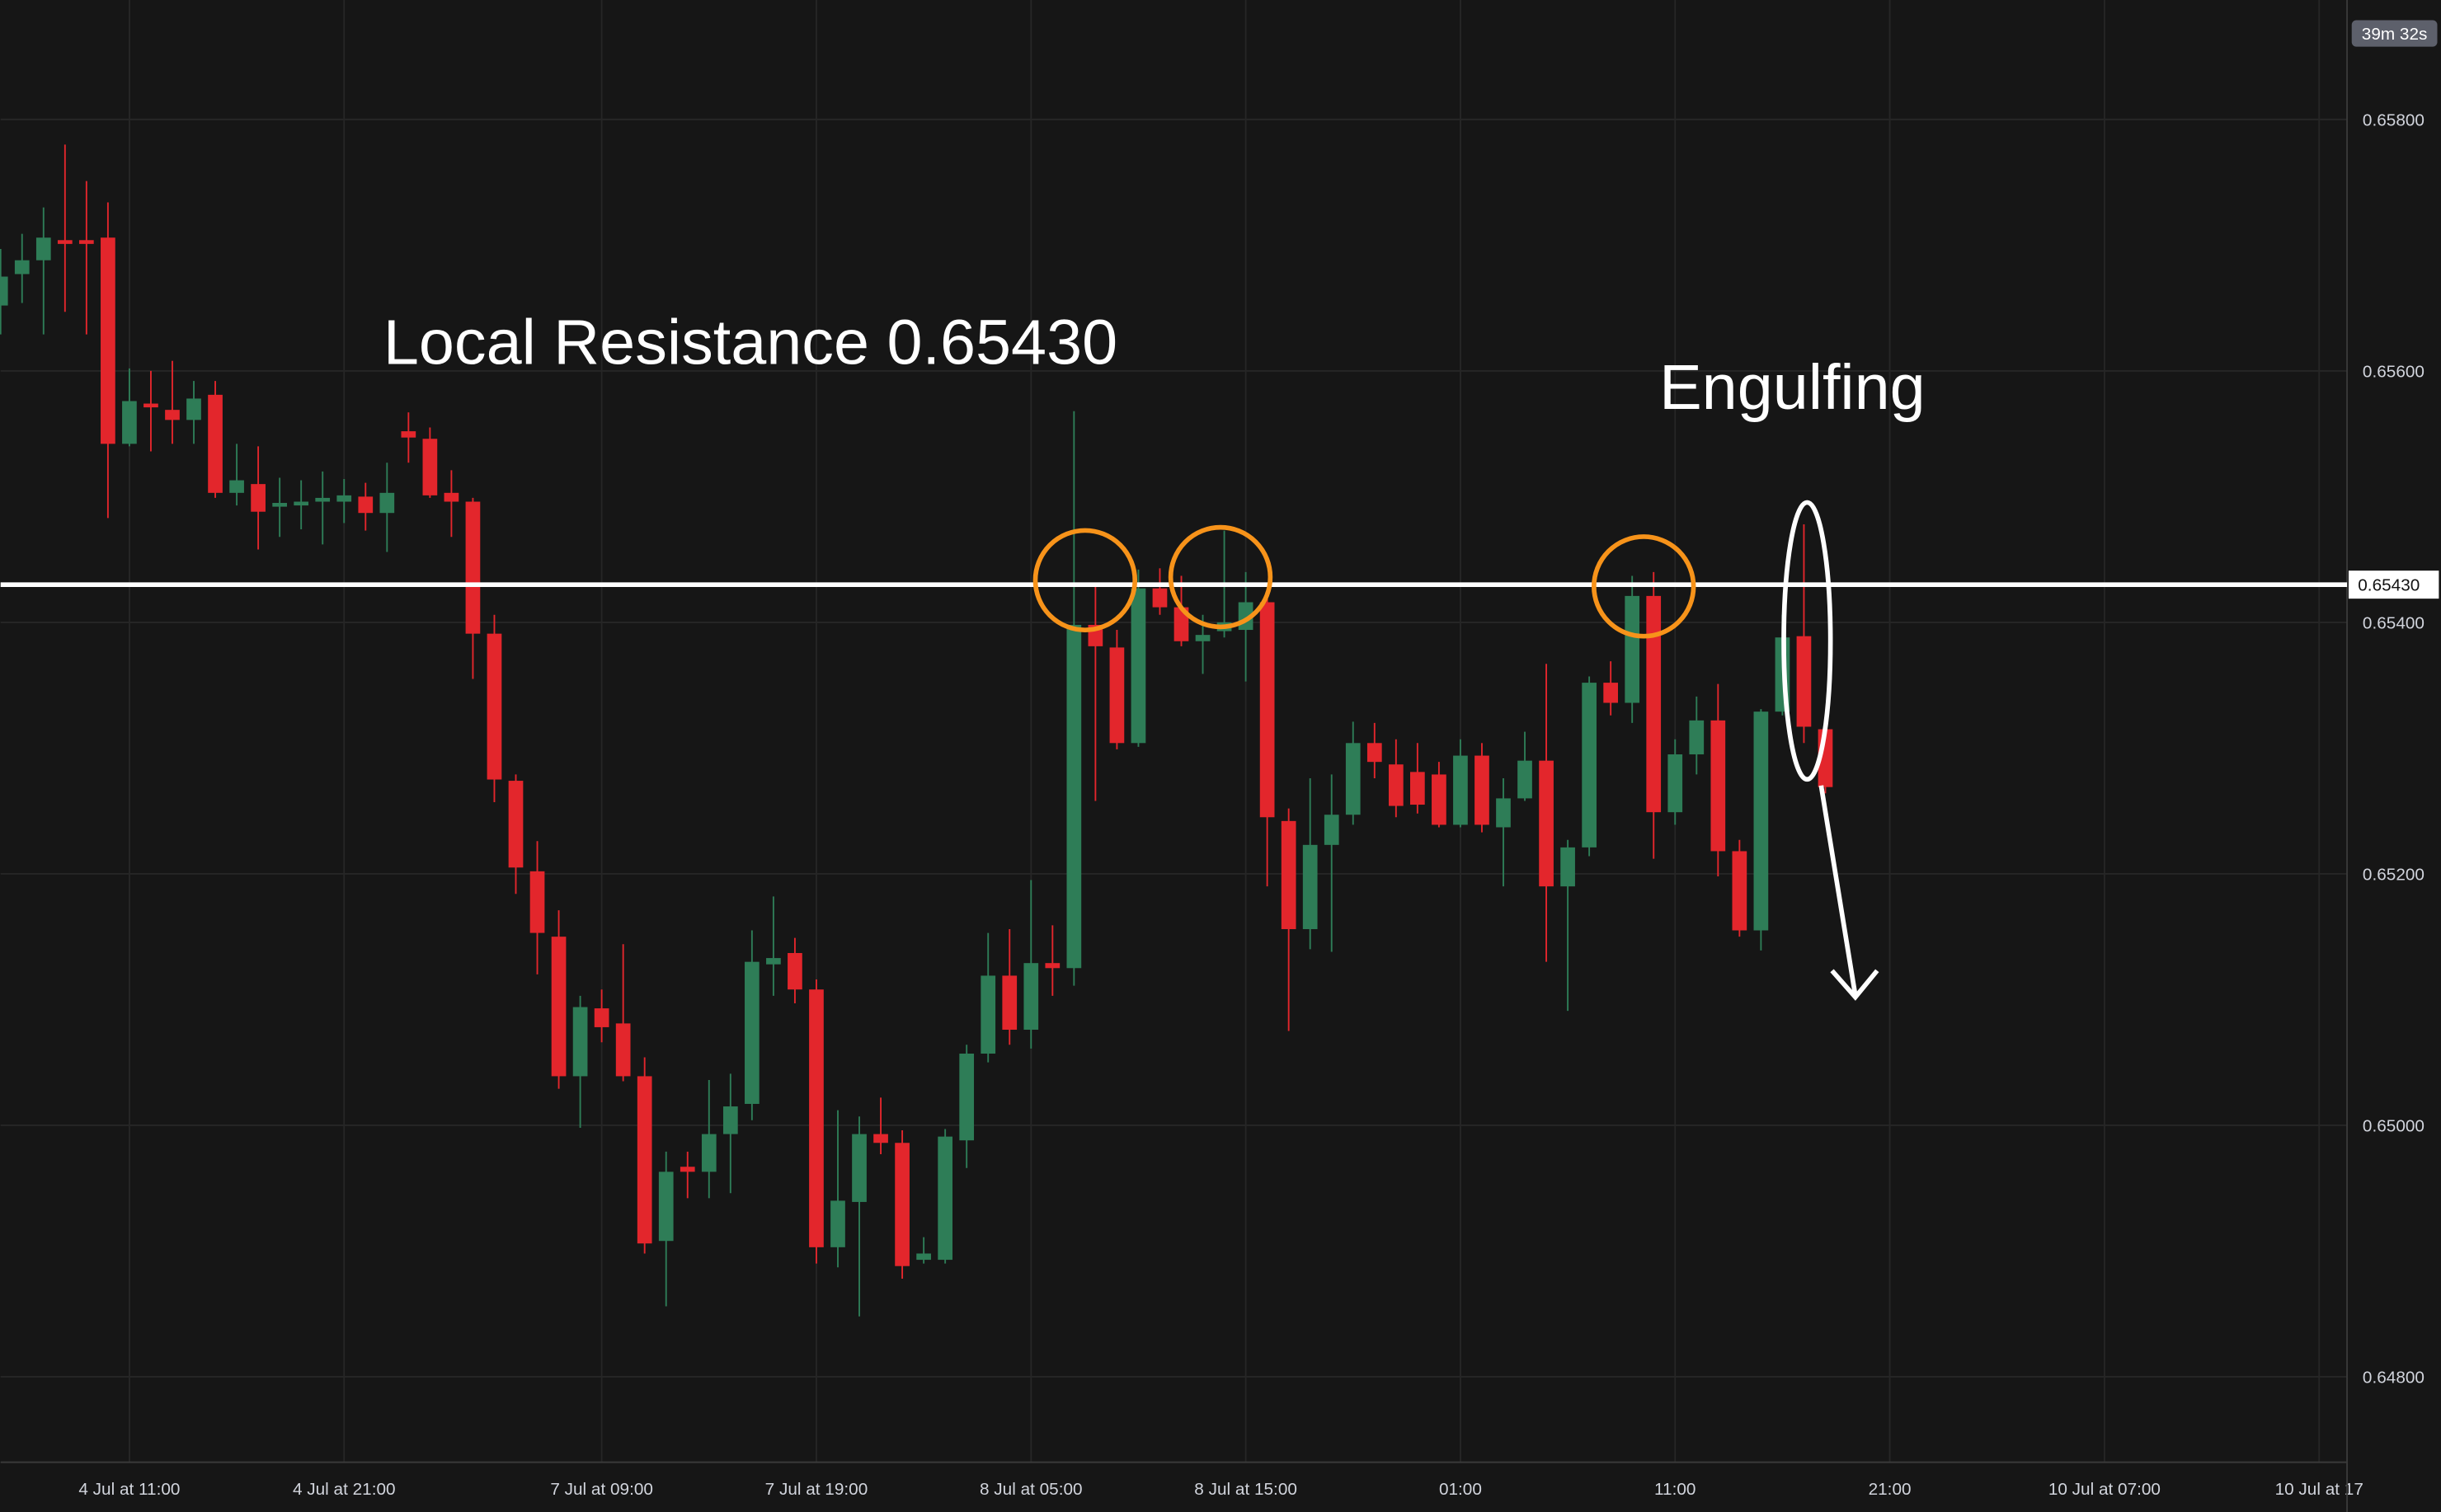 The height and width of the screenshot is (1512, 2441). I want to click on y-tick-label: 0.65600, so click(2394, 372).